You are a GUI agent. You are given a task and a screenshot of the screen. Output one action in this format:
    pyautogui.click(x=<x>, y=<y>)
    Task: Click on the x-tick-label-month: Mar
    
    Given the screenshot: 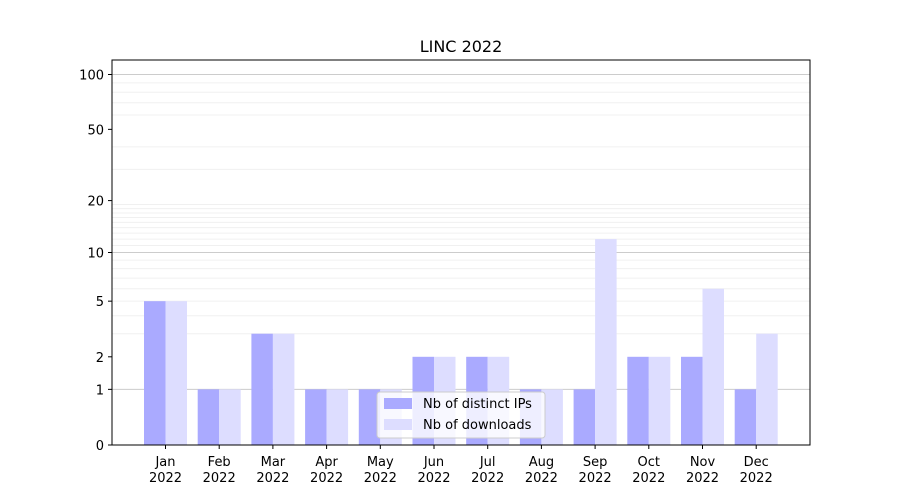 What is the action you would take?
    pyautogui.click(x=273, y=462)
    